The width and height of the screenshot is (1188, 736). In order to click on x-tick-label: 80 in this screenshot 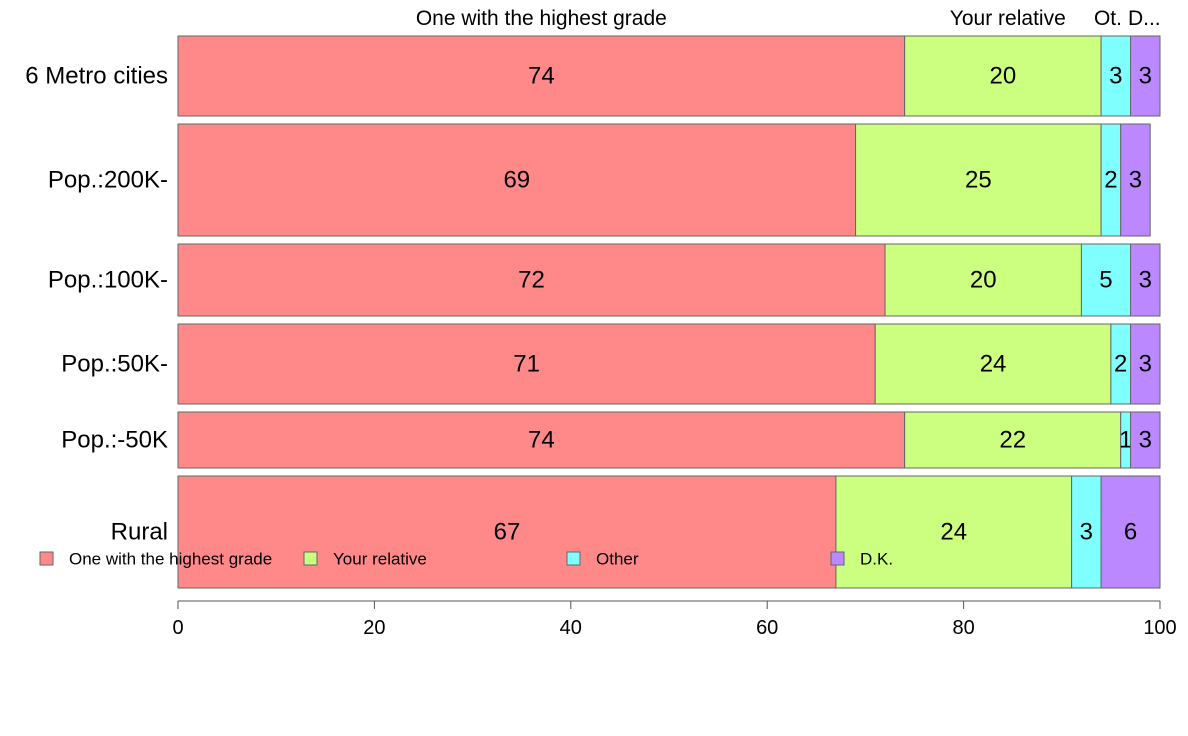, I will do `click(963, 628)`.